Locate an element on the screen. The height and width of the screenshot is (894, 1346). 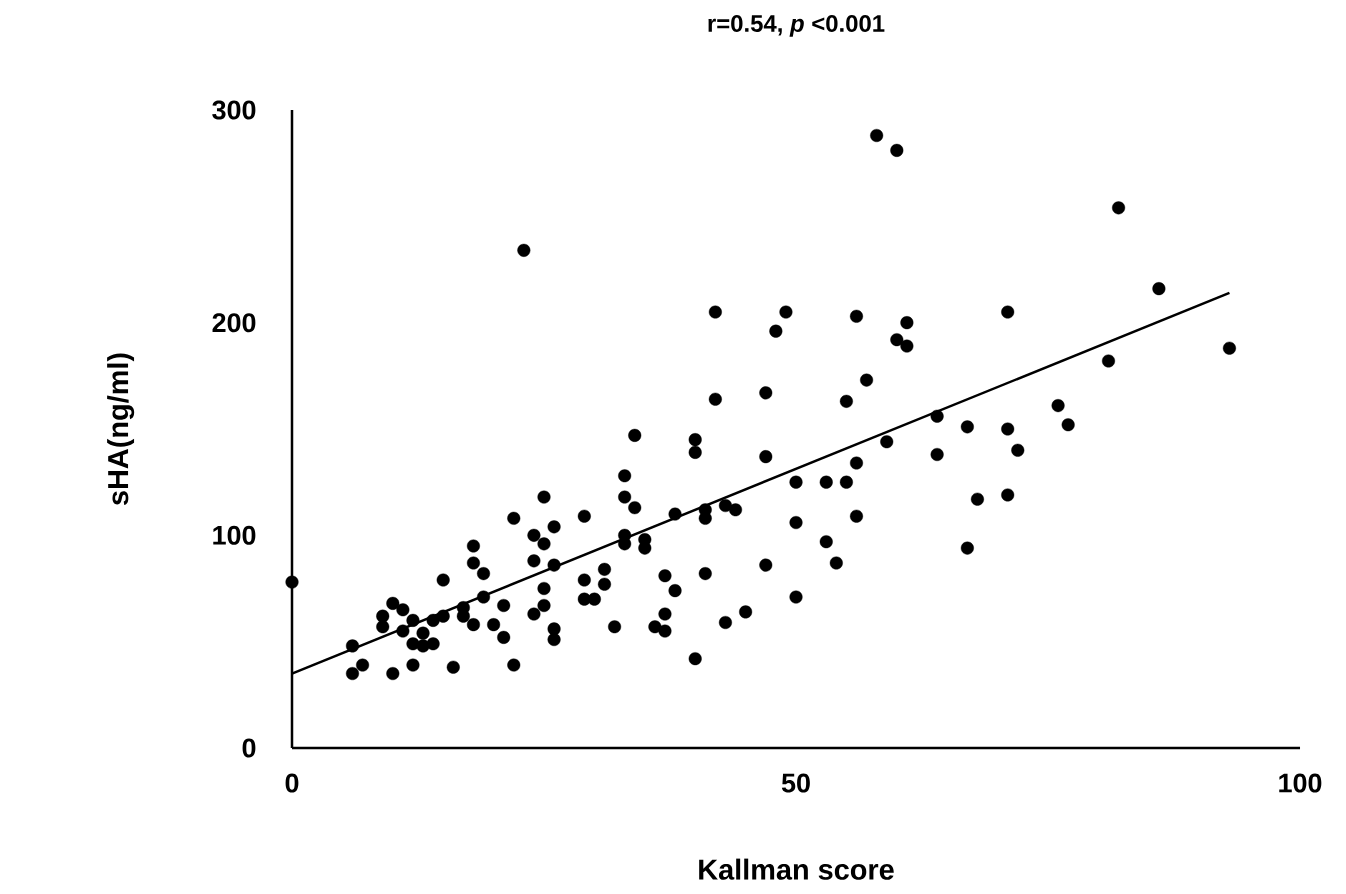
x-tick-label: 50 is located at coordinates (795, 783).